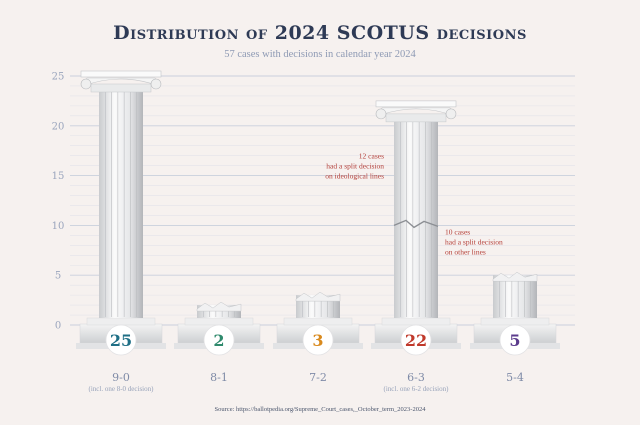 The image size is (640, 425). What do you see at coordinates (121, 377) in the screenshot?
I see `x-tick-label: 9-0` at bounding box center [121, 377].